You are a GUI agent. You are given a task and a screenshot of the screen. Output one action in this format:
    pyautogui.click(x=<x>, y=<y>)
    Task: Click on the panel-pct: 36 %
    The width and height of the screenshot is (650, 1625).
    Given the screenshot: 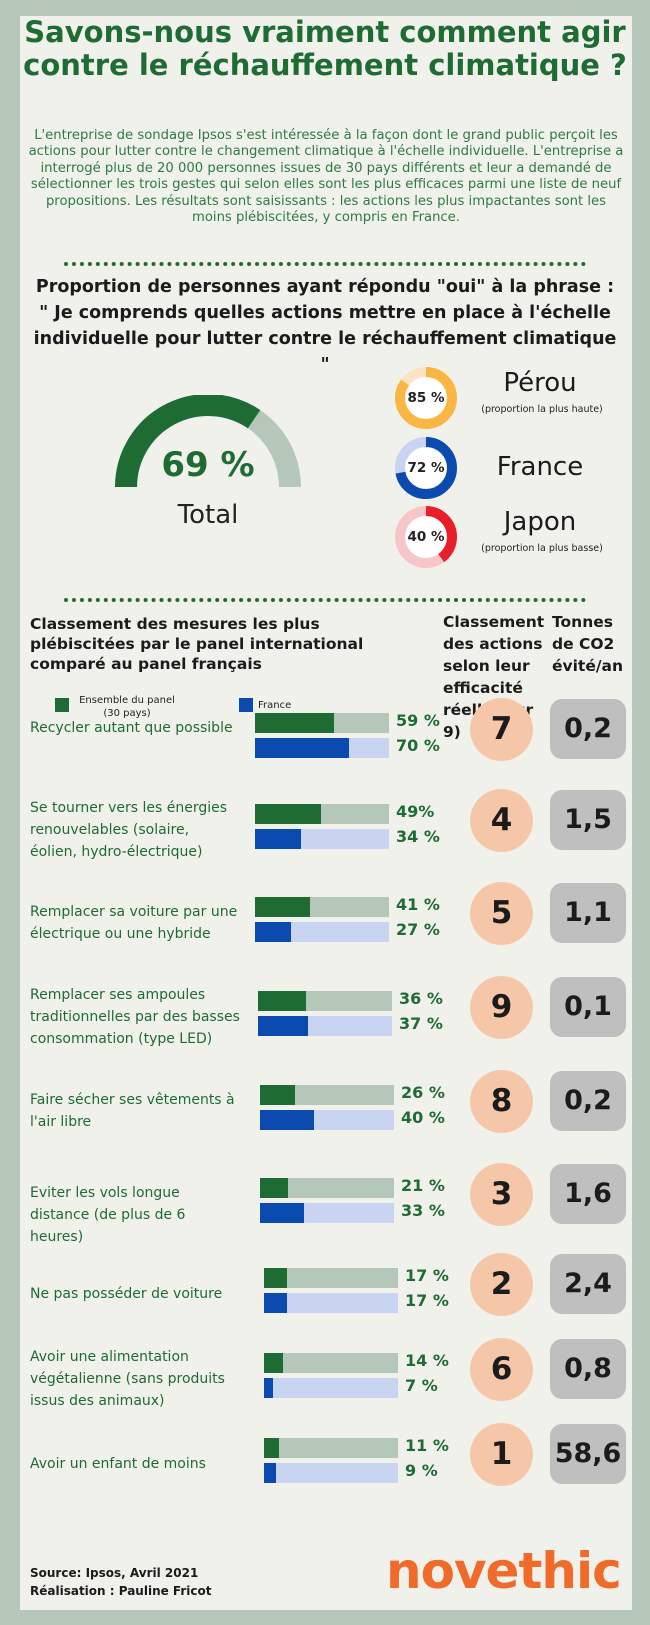 What is the action you would take?
    pyautogui.click(x=421, y=998)
    